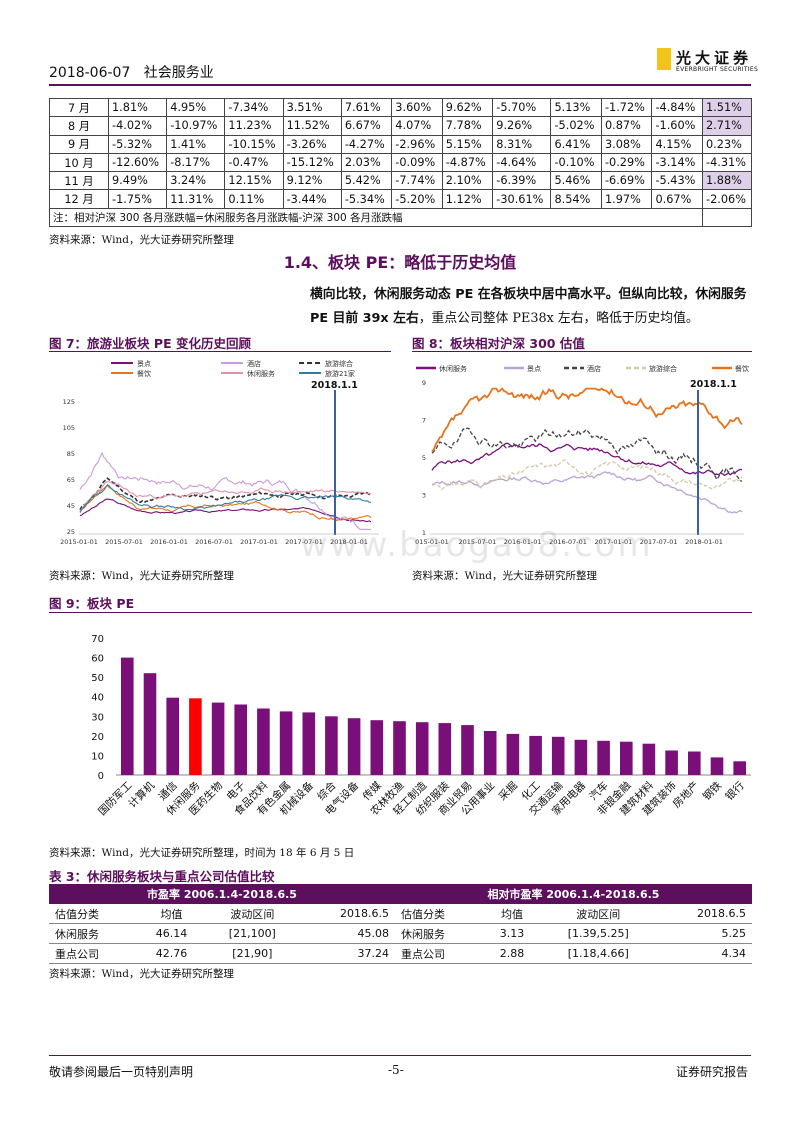 This screenshot has height=1132, width=800. Describe the element at coordinates (400, 1055) in the screenshot. I see `footer-divider` at that location.